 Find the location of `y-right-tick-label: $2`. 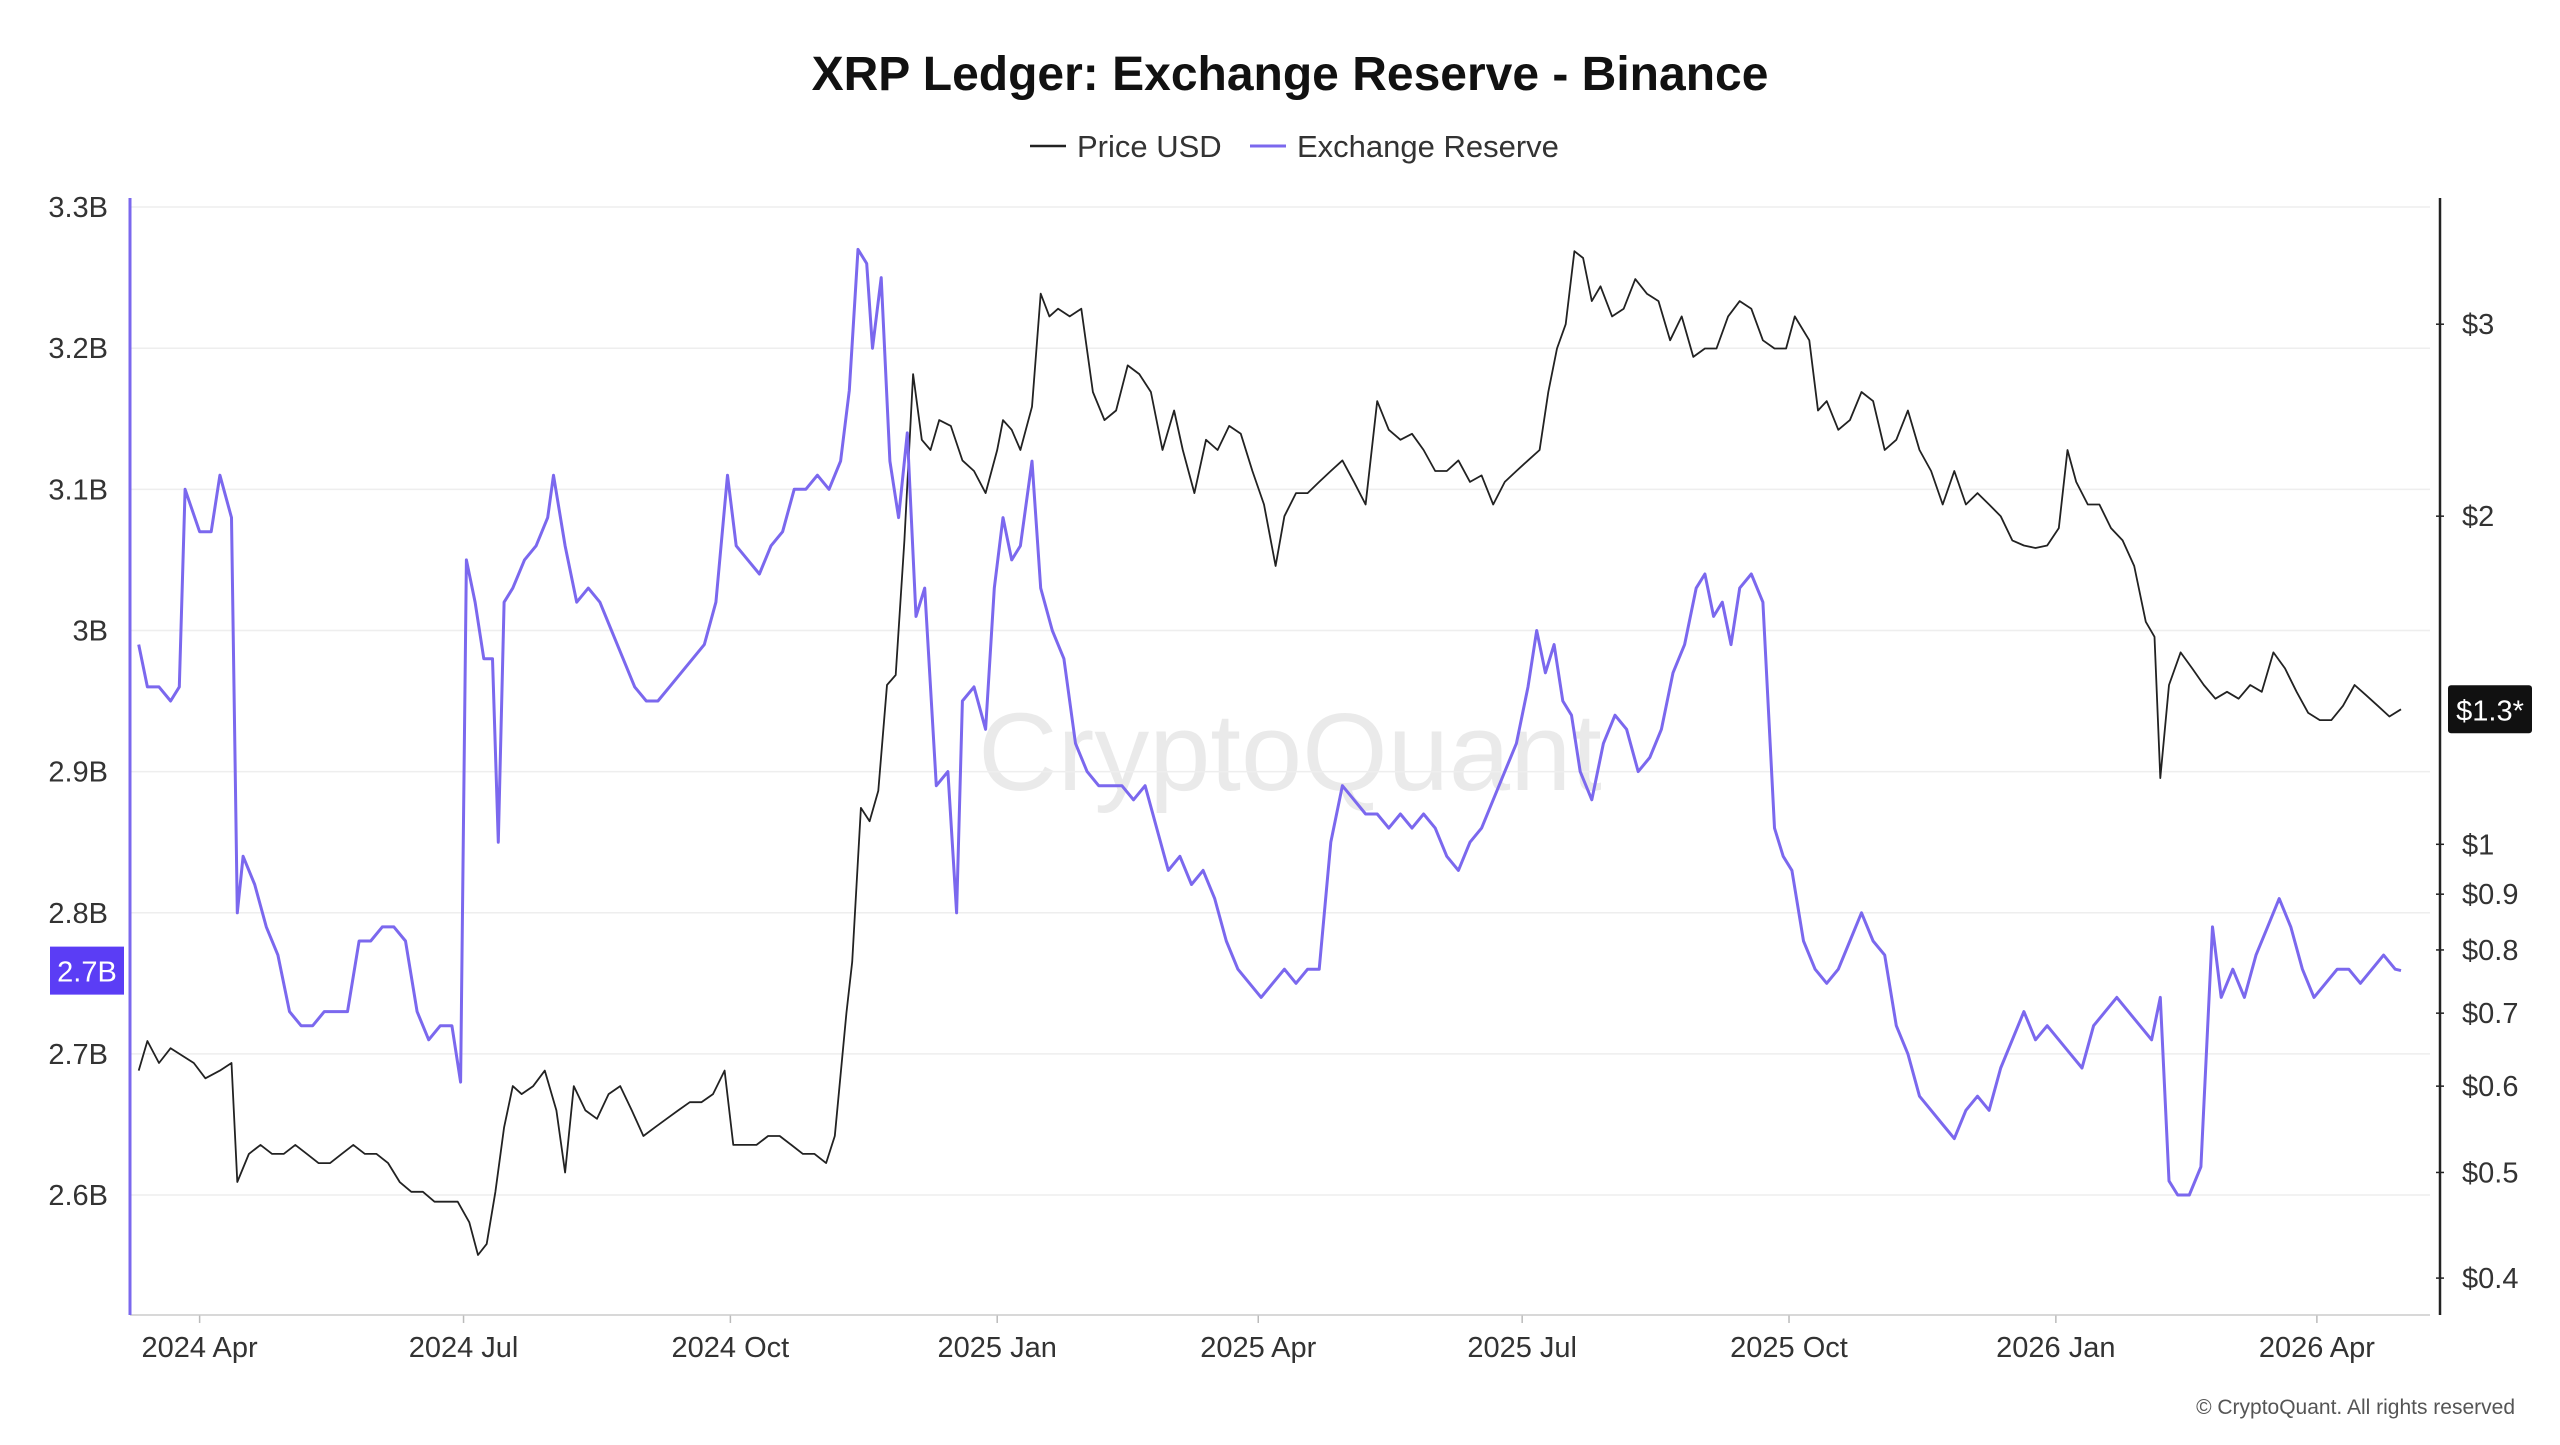

y-right-tick-label: $2 is located at coordinates (2478, 517).